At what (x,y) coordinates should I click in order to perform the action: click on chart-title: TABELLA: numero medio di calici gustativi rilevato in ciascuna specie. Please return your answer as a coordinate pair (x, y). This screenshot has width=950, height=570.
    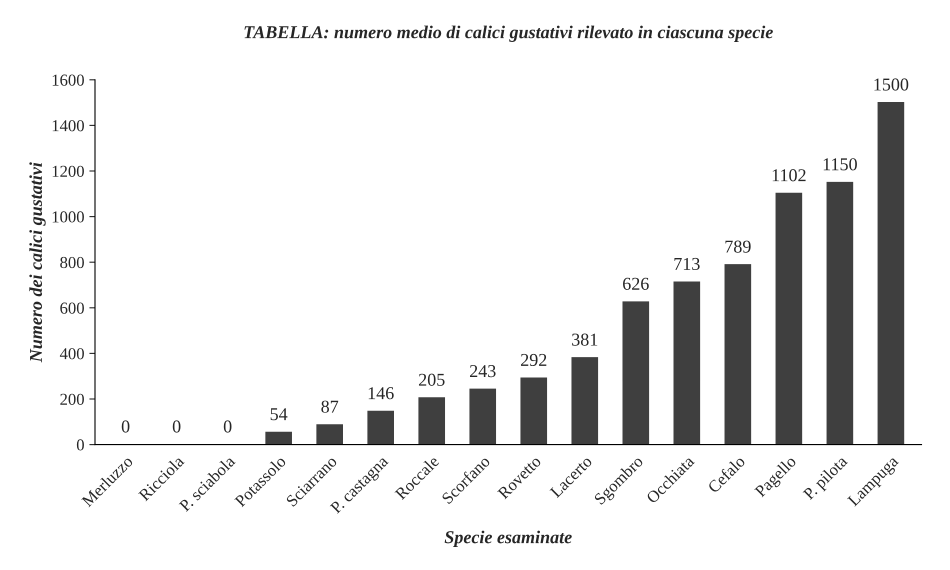
    Looking at the image, I should click on (508, 34).